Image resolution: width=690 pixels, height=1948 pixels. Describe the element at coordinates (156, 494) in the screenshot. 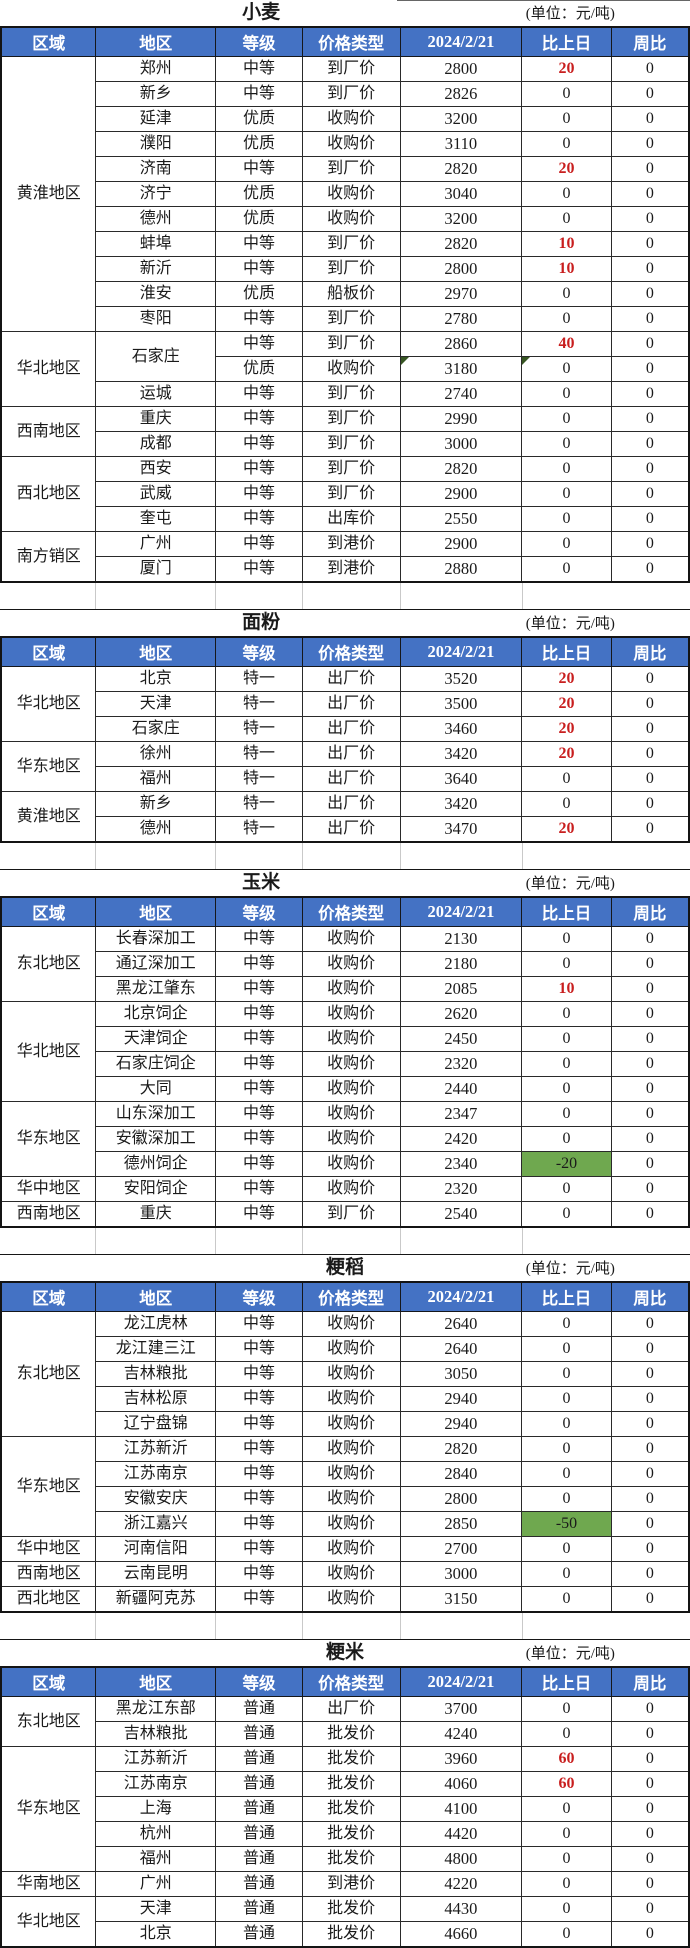

I see `place-cell: 武威` at that location.